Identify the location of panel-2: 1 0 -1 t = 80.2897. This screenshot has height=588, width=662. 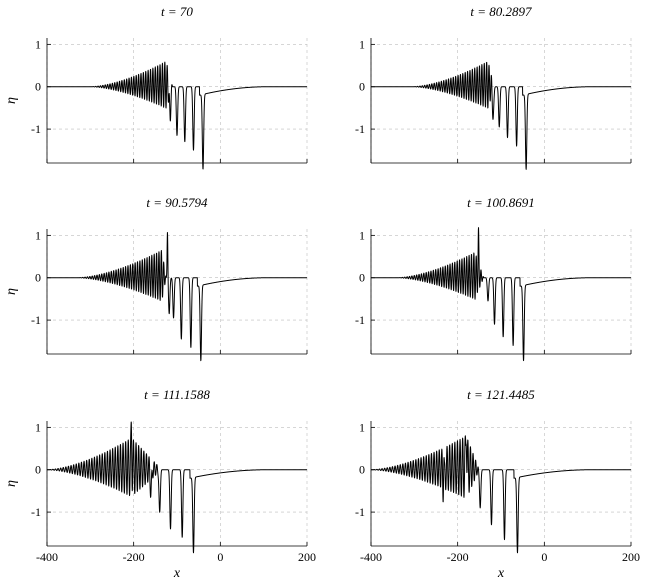
(493, 87).